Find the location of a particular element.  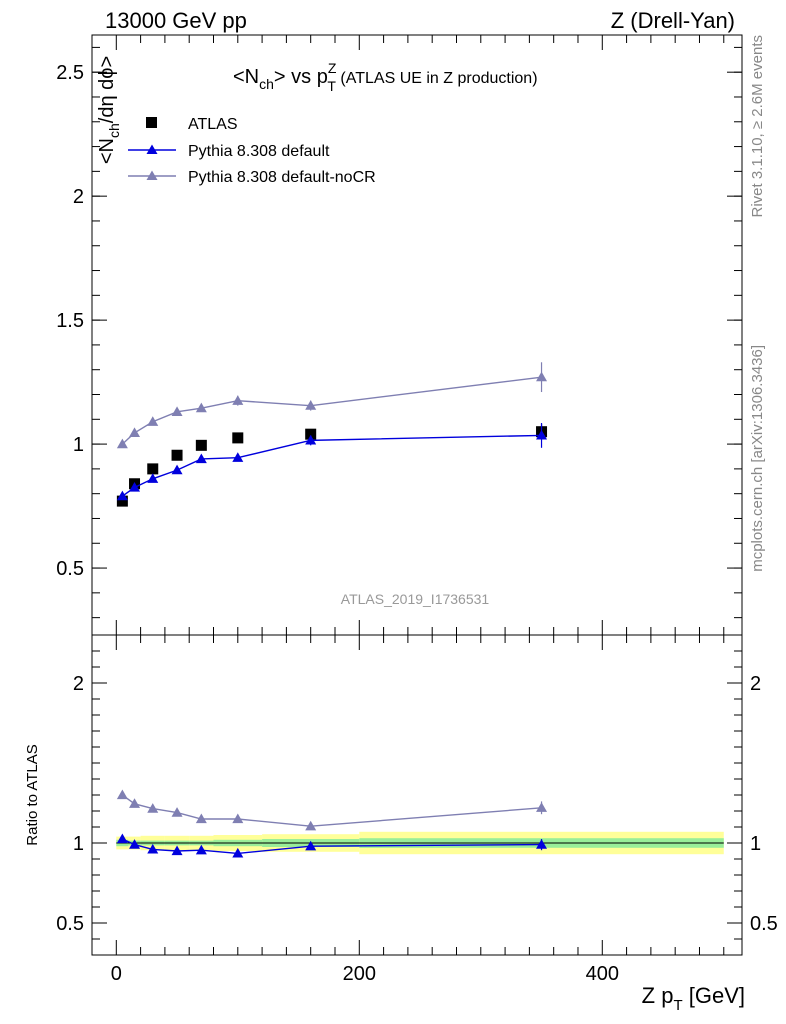

title-sub-t: T is located at coordinates (331, 86).